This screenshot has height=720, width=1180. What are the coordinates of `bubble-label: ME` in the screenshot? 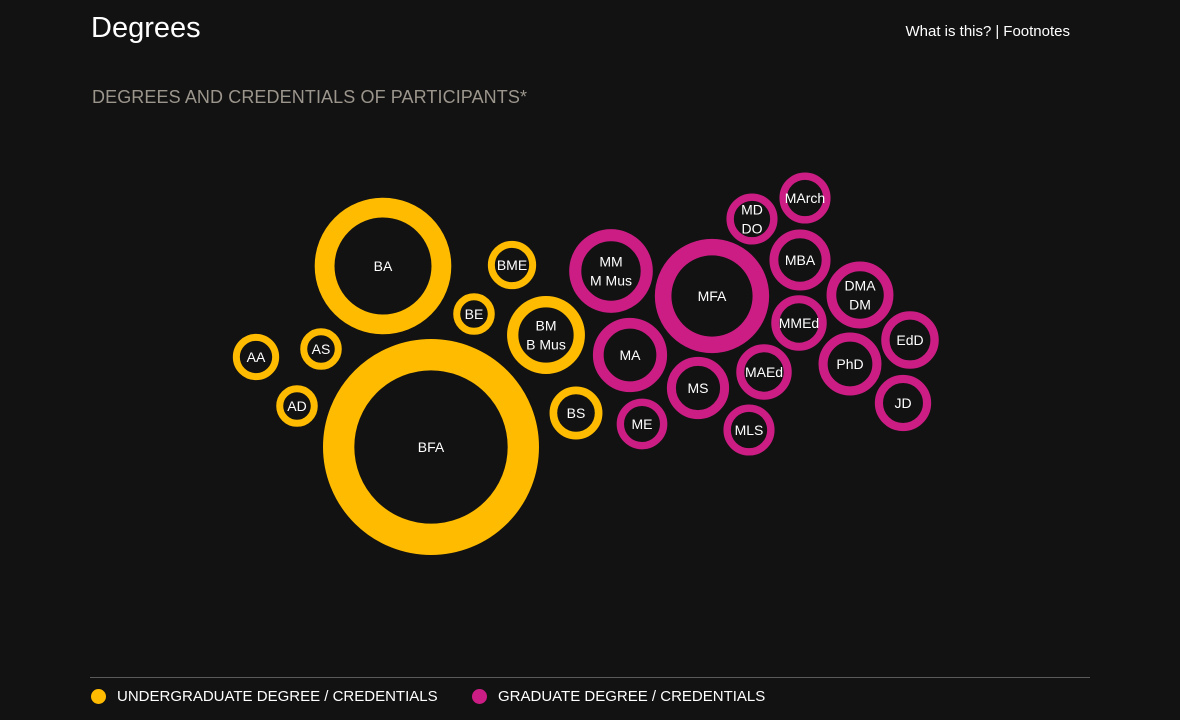 It's located at (642, 424).